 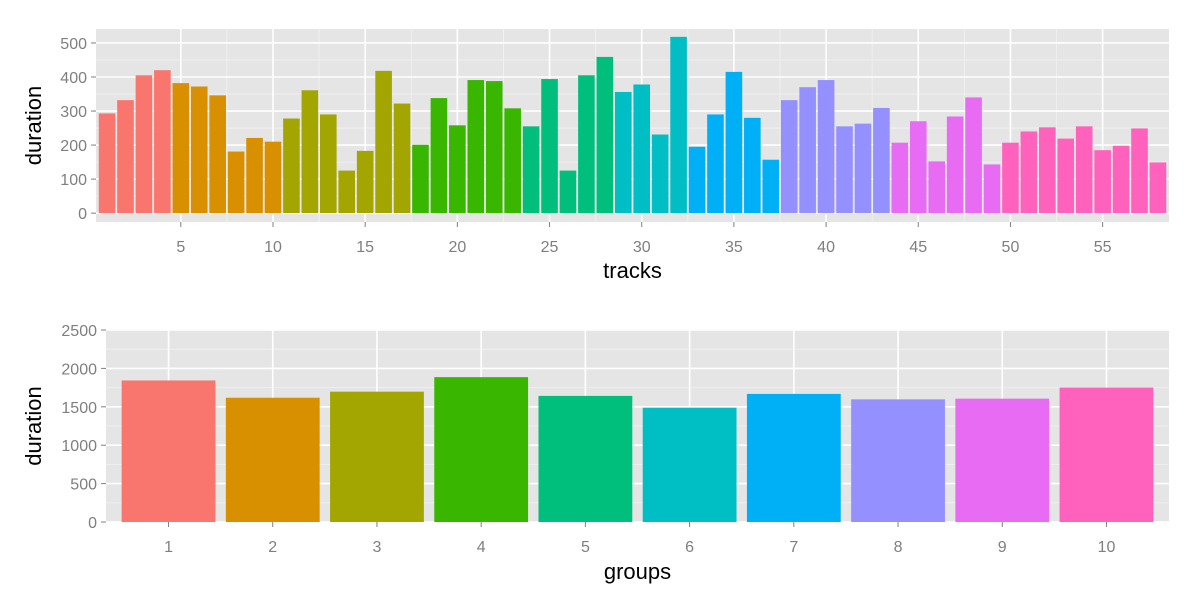 I want to click on groups-x-tick-label: 3, so click(x=377, y=547).